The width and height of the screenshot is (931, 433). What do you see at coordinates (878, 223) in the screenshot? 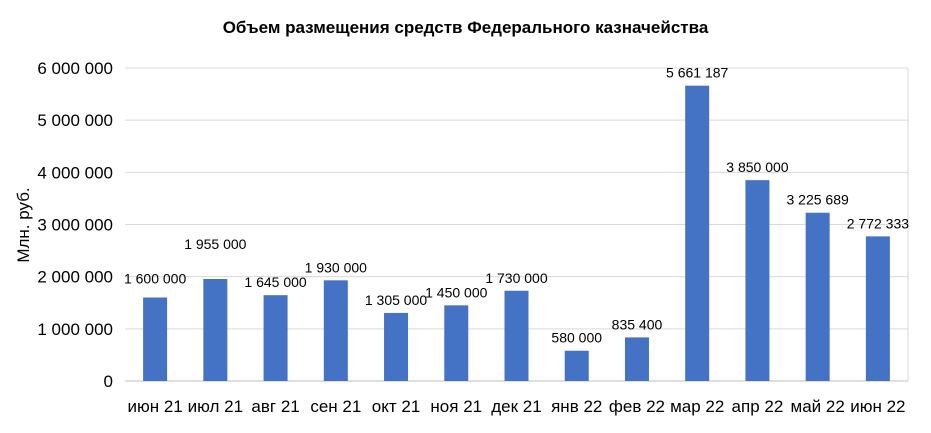
I see `data-label: 2 772 333` at bounding box center [878, 223].